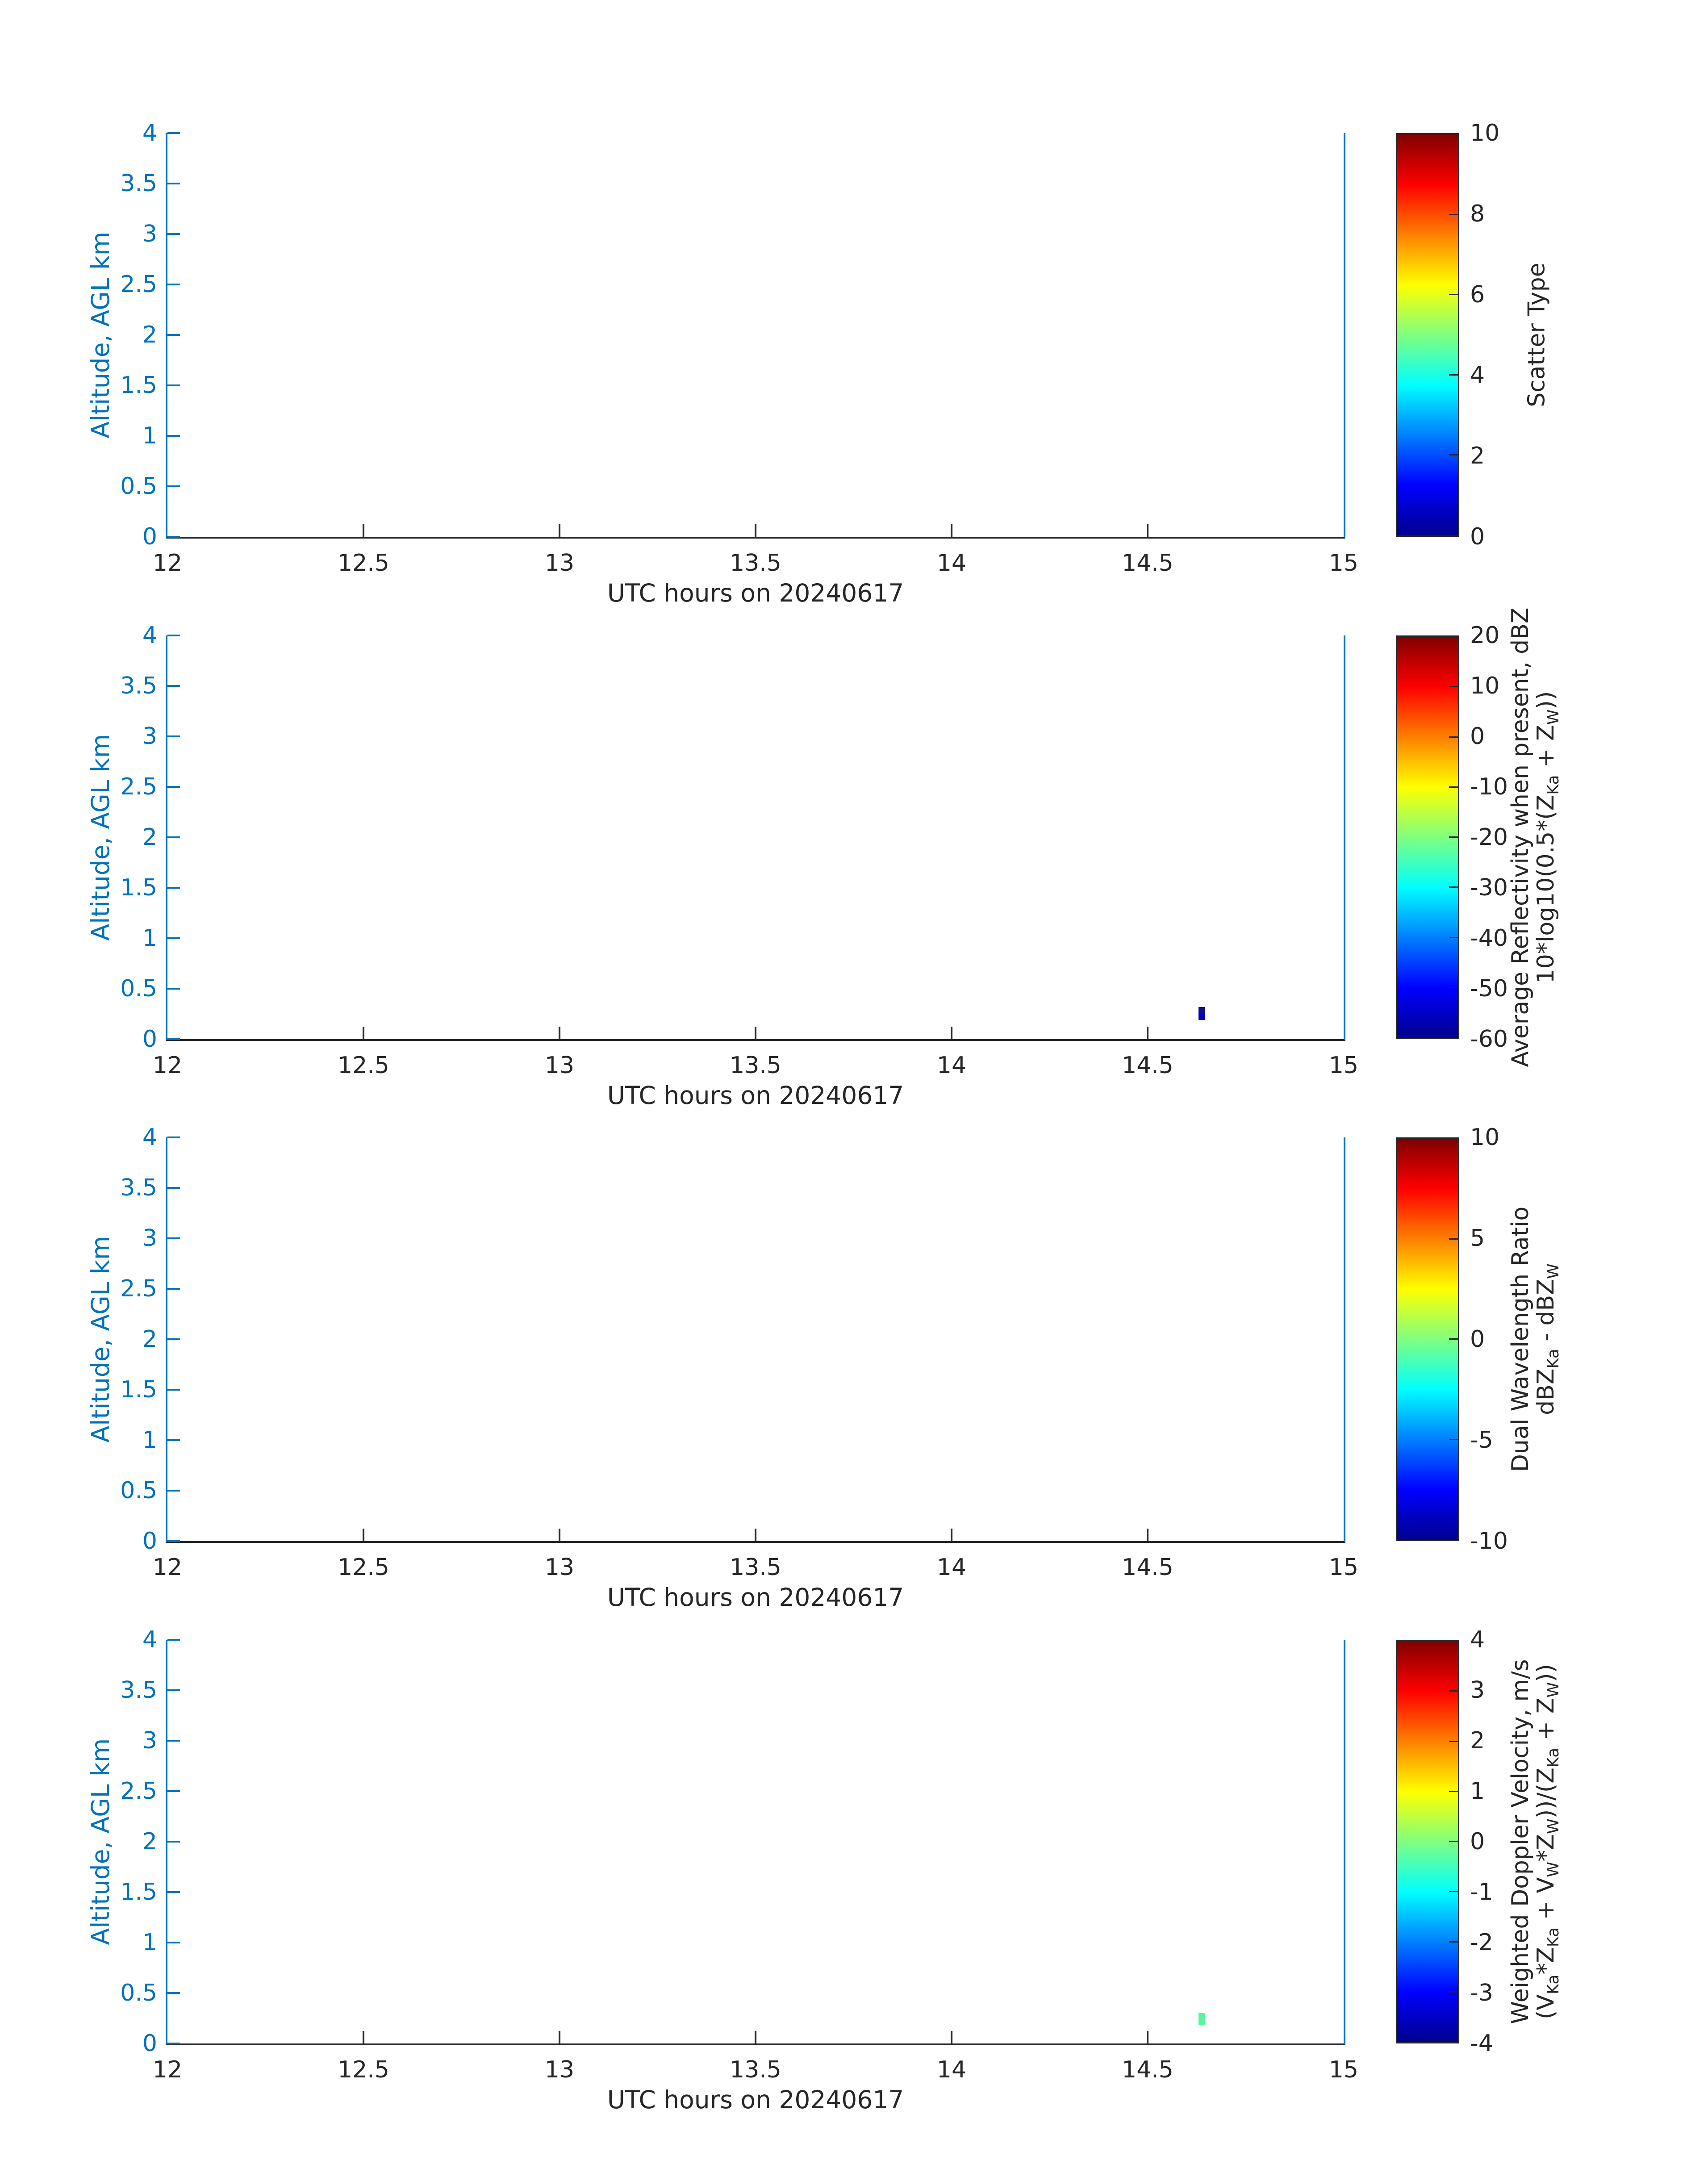  Describe the element at coordinates (149, 234) in the screenshot. I see `y-tick-label: 3` at that location.